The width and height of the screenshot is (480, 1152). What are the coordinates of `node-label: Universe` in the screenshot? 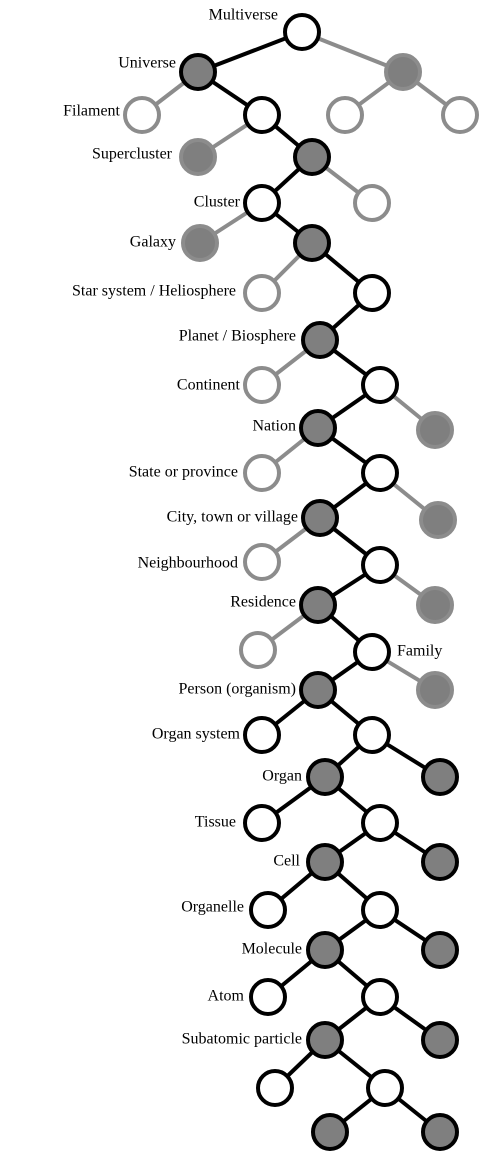 It's located at (147, 63).